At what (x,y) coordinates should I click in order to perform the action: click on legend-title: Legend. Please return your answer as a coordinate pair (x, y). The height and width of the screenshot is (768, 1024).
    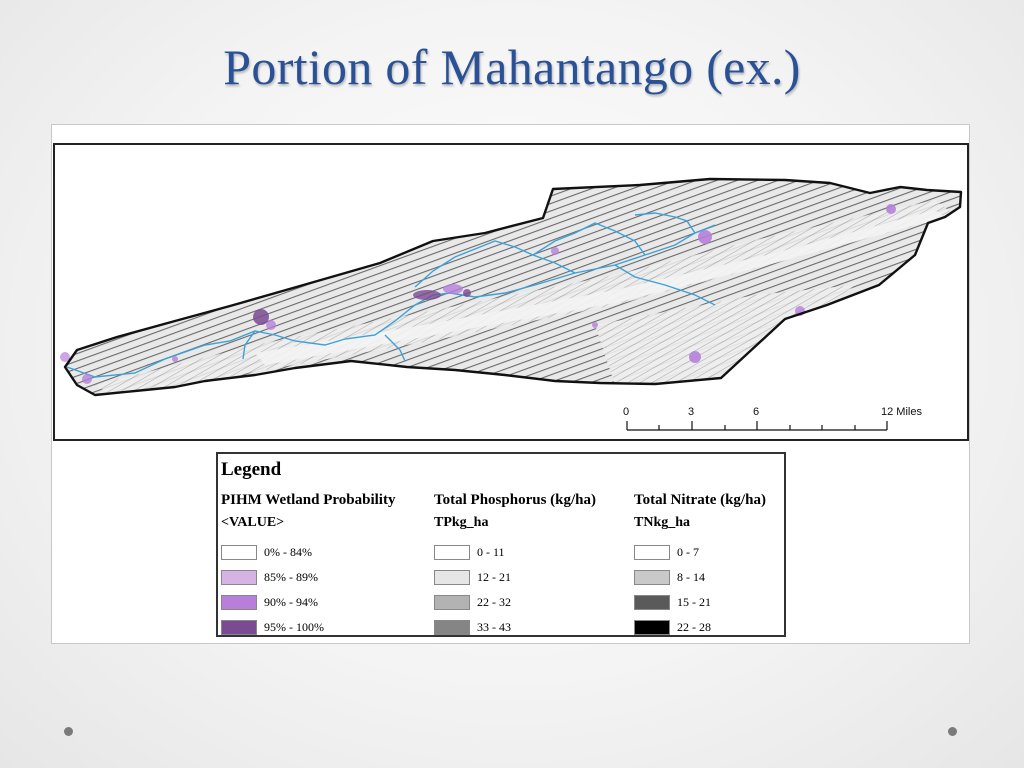
    Looking at the image, I should click on (251, 469).